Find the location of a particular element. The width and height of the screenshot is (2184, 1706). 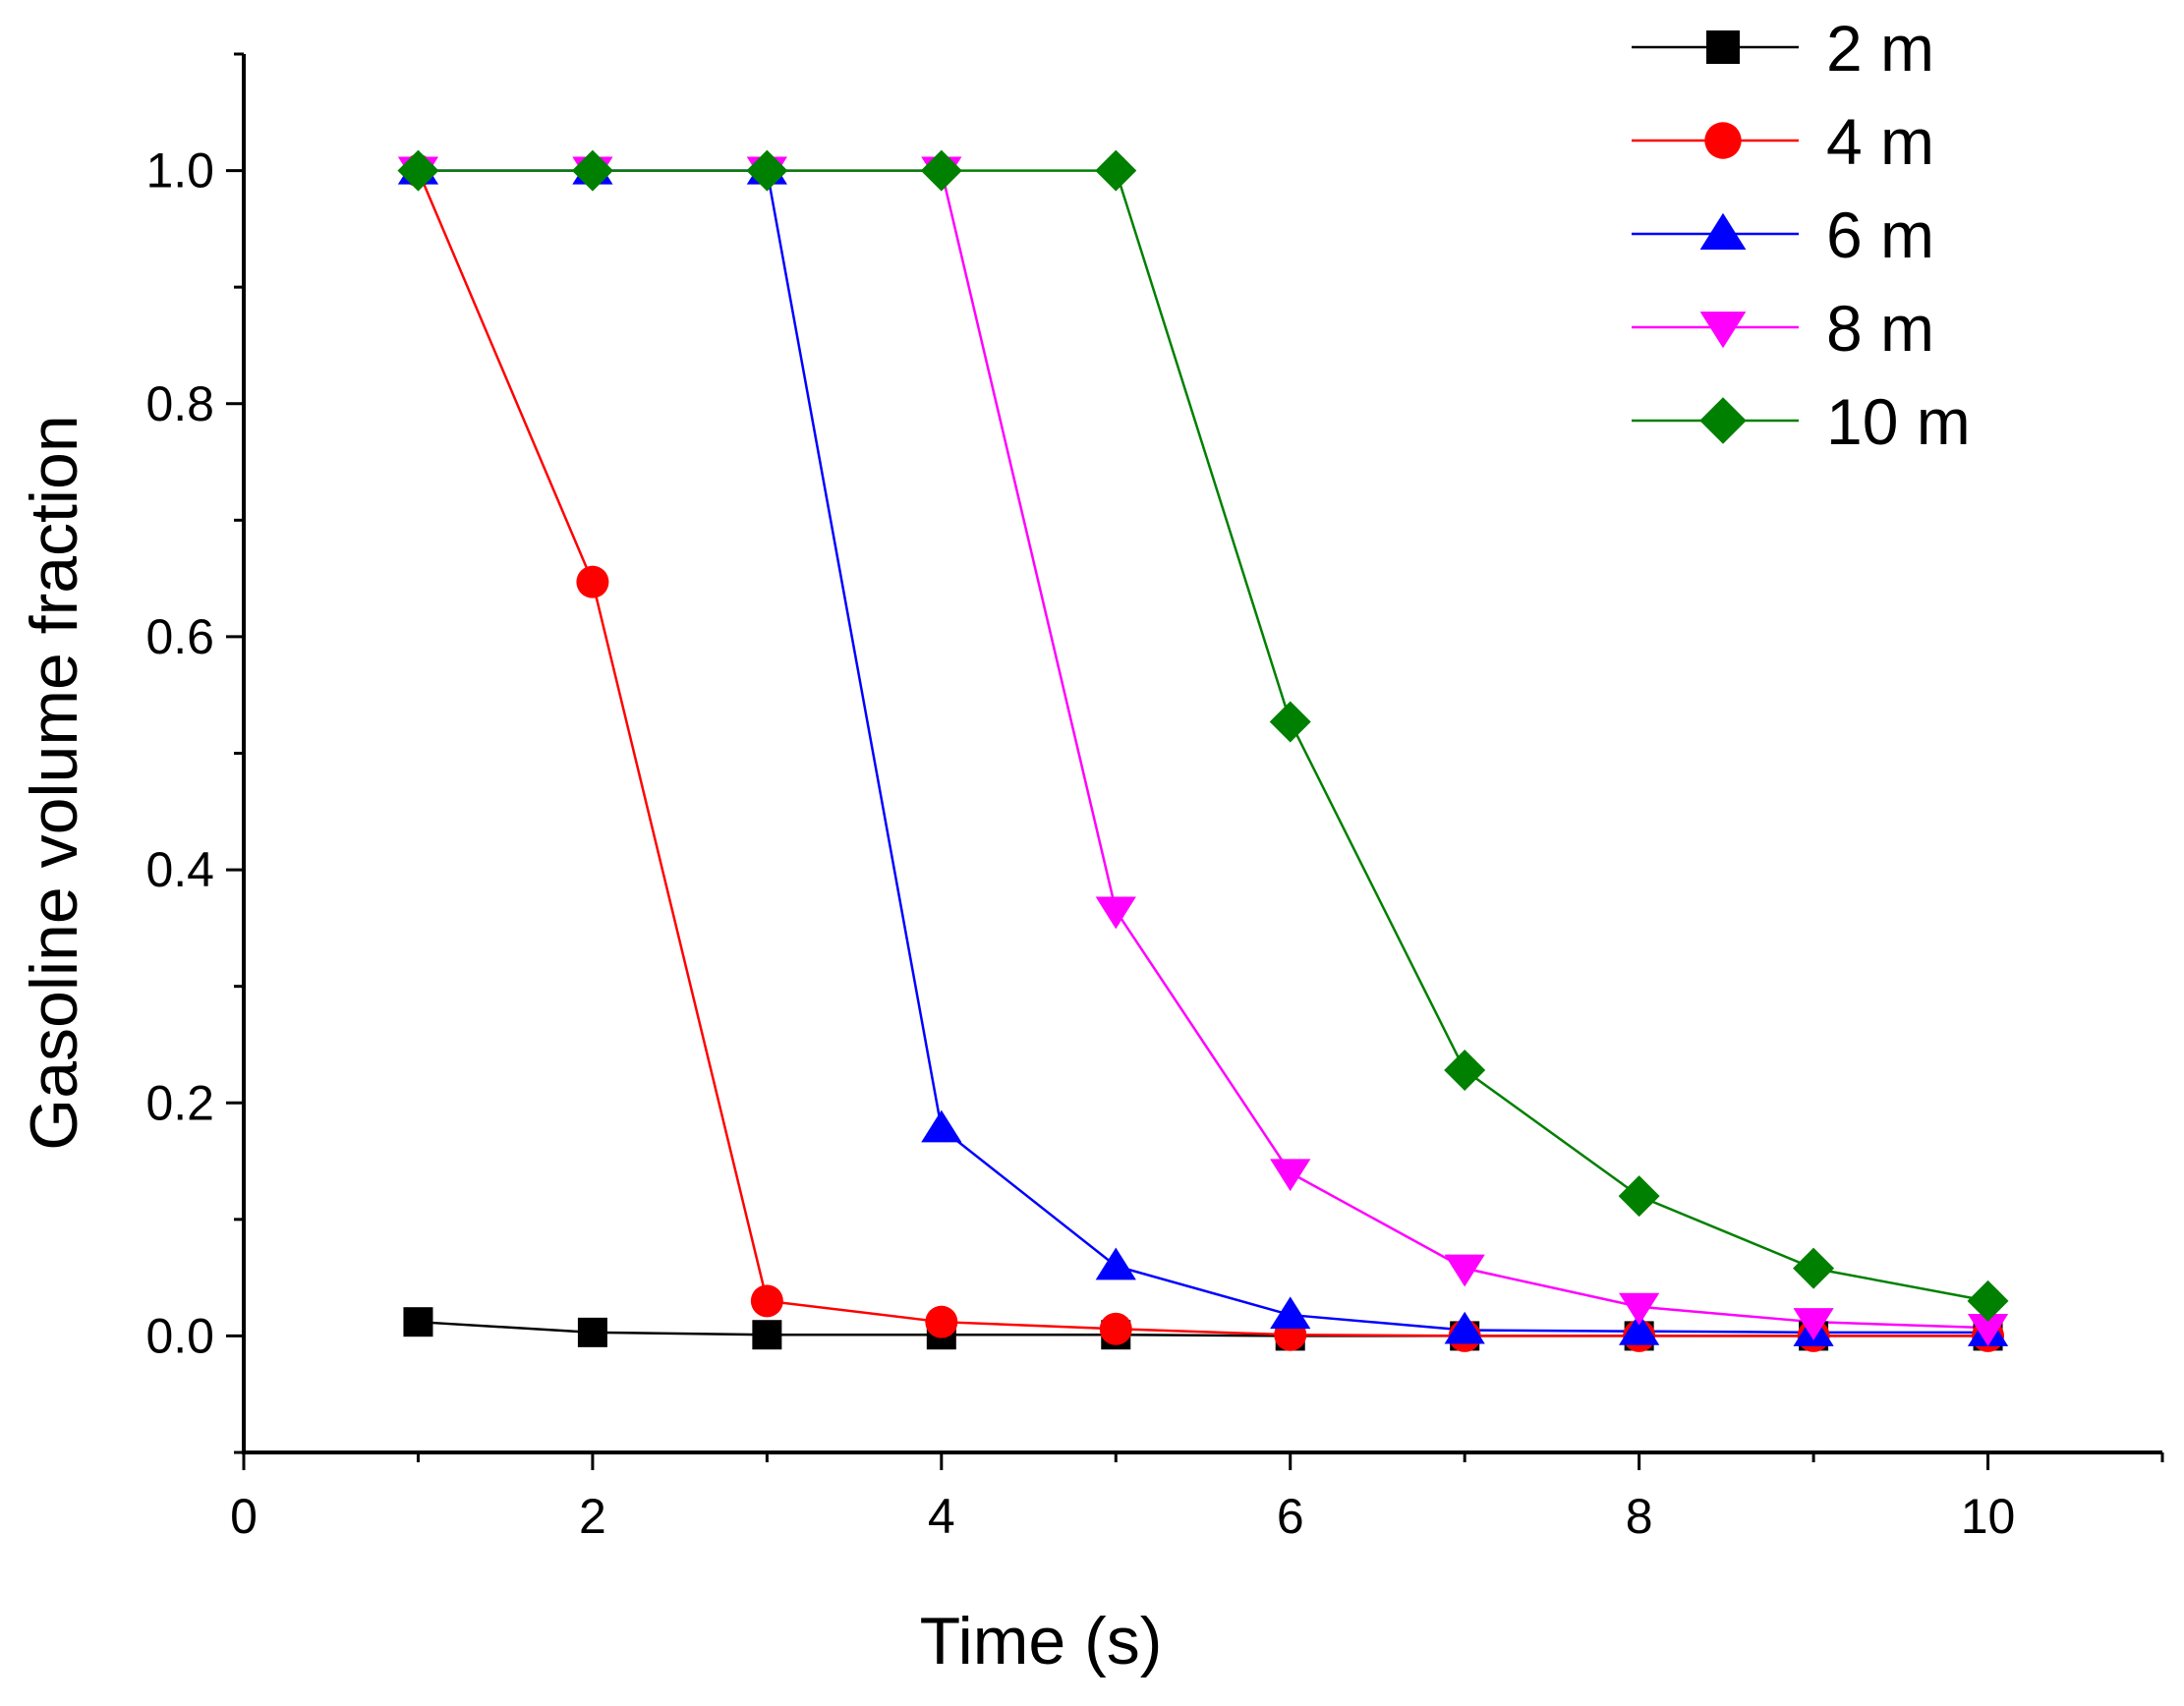

legend-item-4-m: 4 m is located at coordinates (1783, 141).